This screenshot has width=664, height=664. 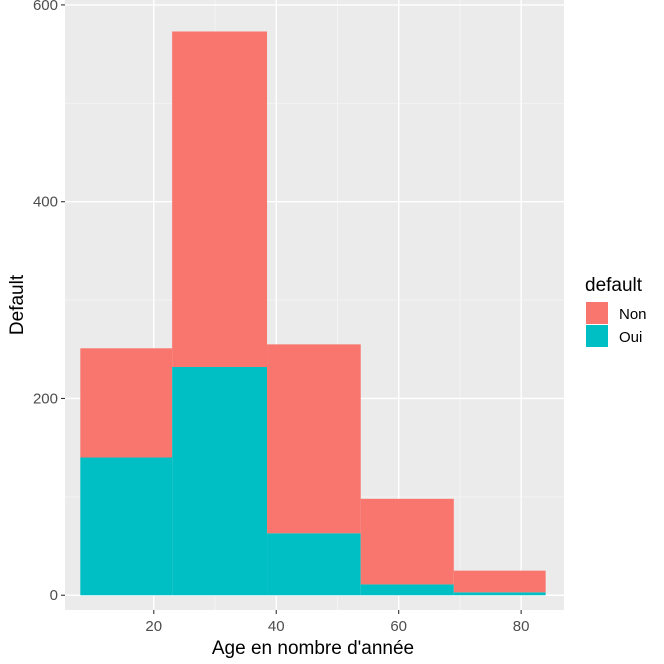 I want to click on y-axis: 0 200 400 600, so click(x=49, y=302).